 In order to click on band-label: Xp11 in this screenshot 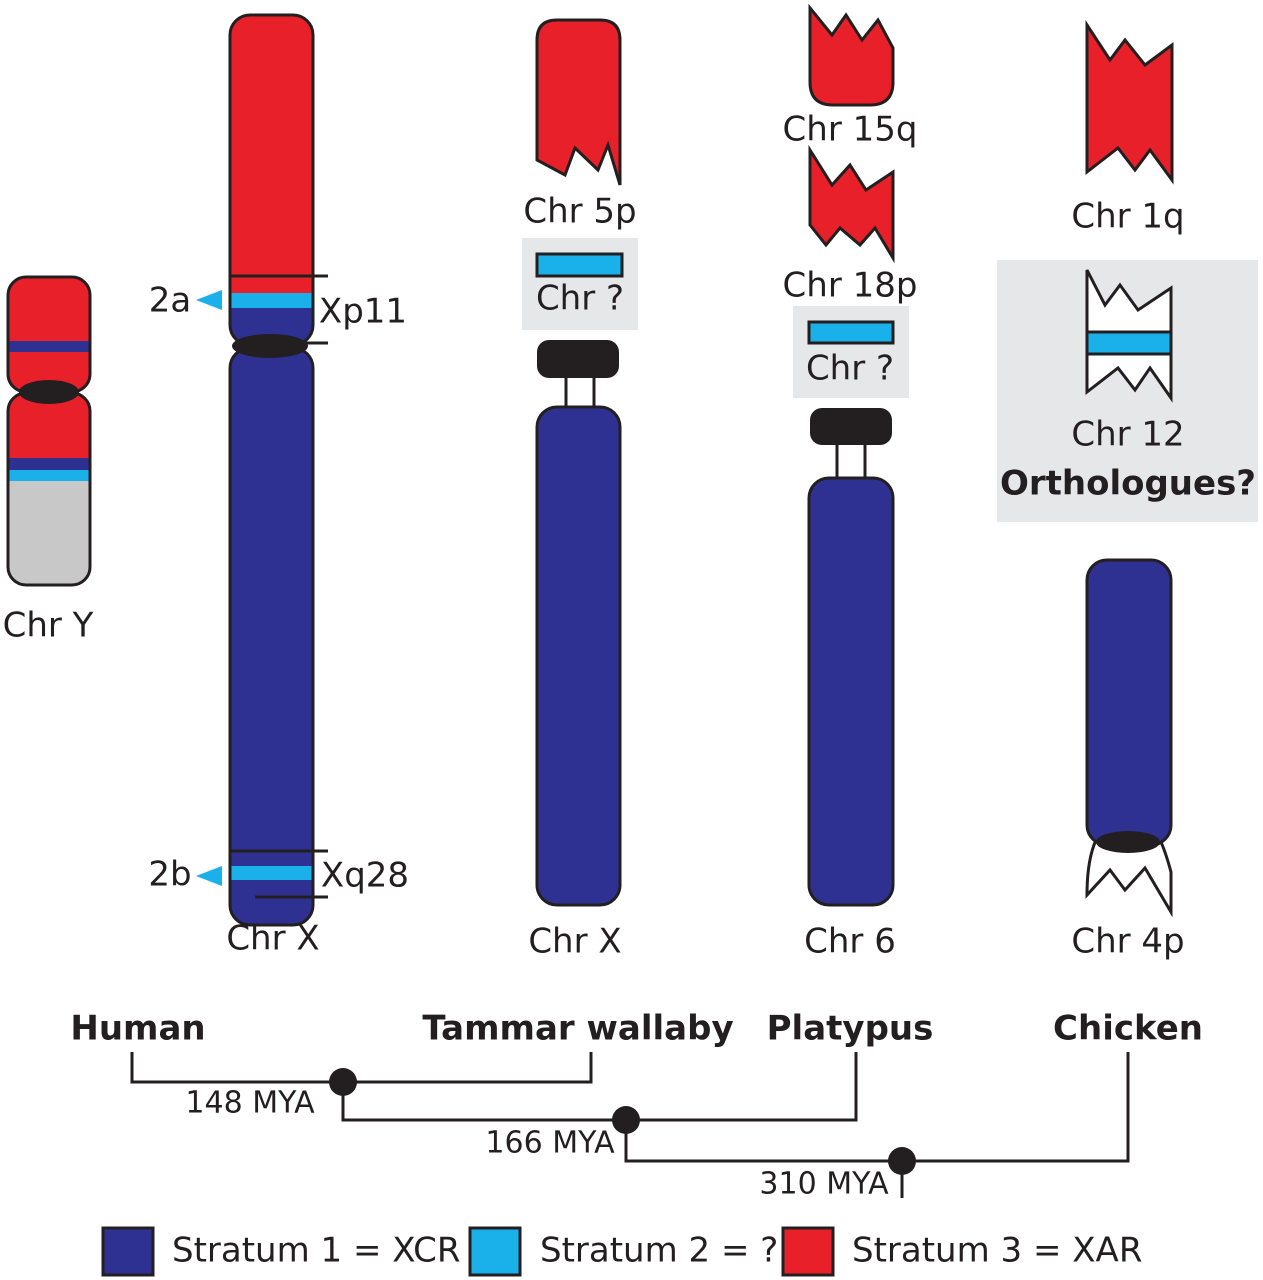, I will do `click(363, 312)`.